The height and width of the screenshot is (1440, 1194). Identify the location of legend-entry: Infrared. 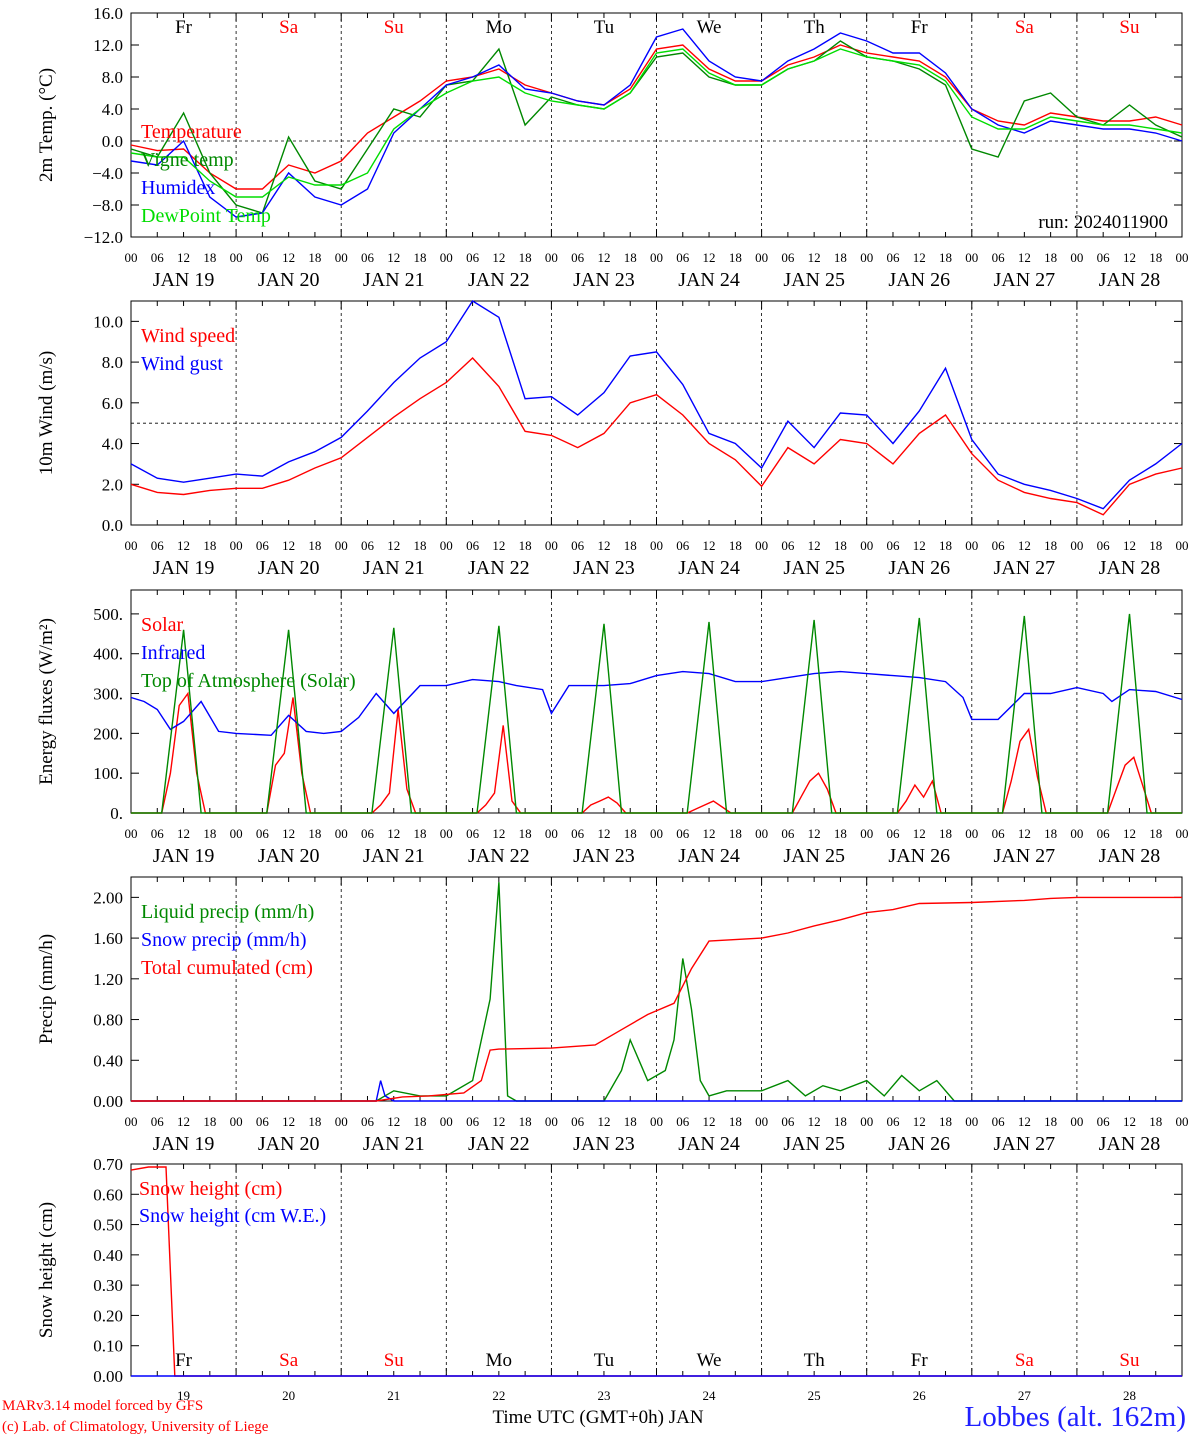
(173, 653).